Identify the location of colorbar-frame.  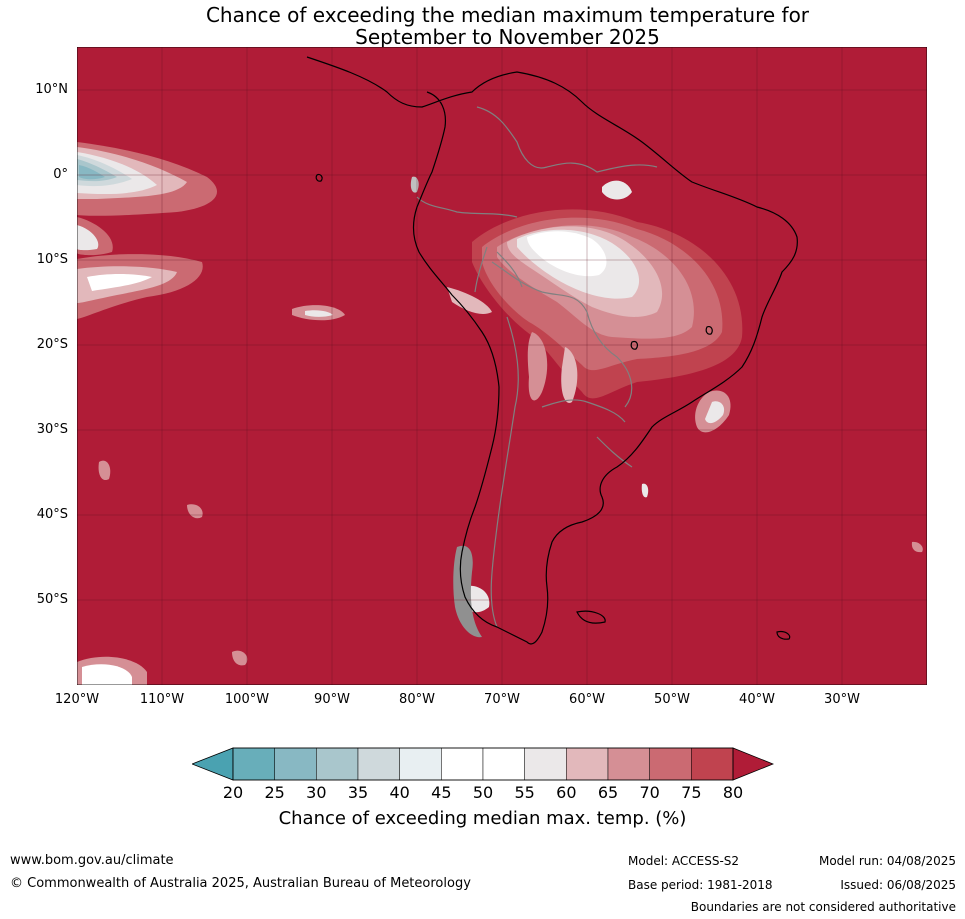
(483, 764).